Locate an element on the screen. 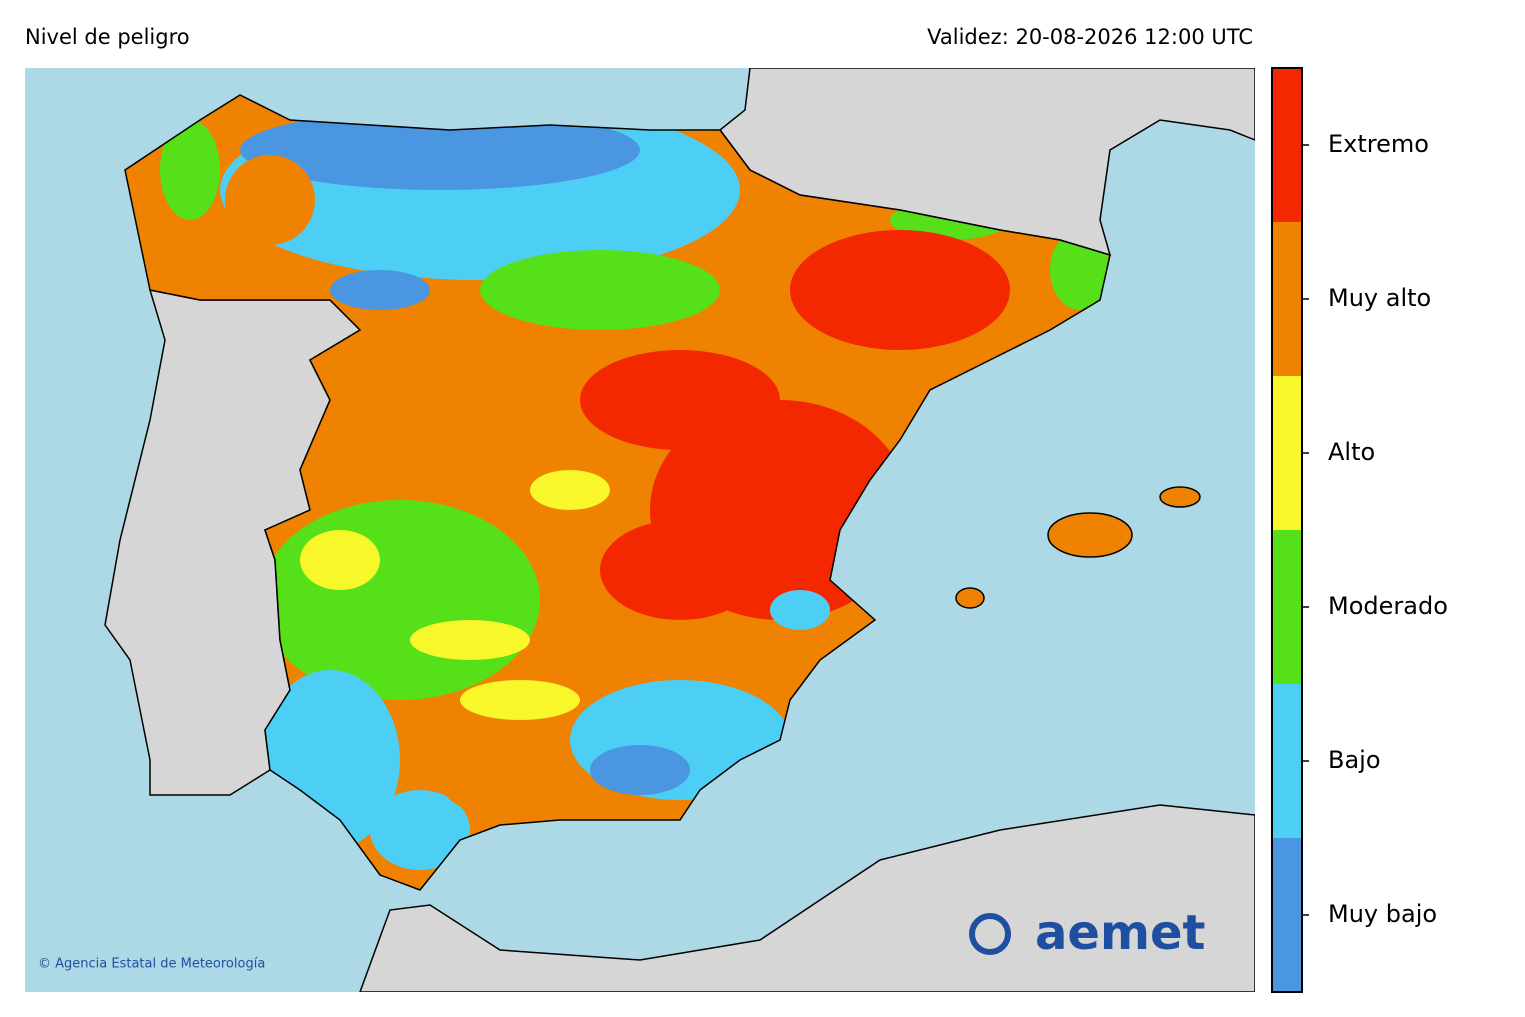  credit: © Agencia Estatal de Meteorología is located at coordinates (151, 964).